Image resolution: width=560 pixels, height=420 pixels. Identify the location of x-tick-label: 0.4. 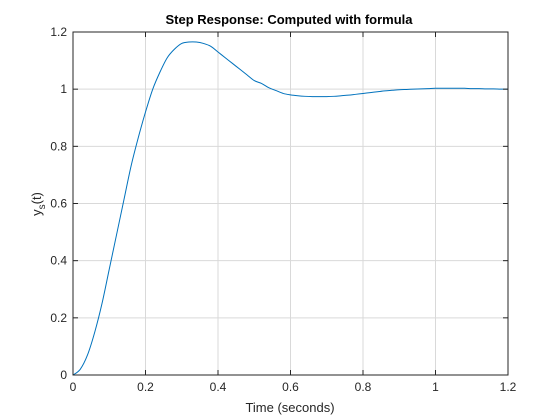
(218, 387).